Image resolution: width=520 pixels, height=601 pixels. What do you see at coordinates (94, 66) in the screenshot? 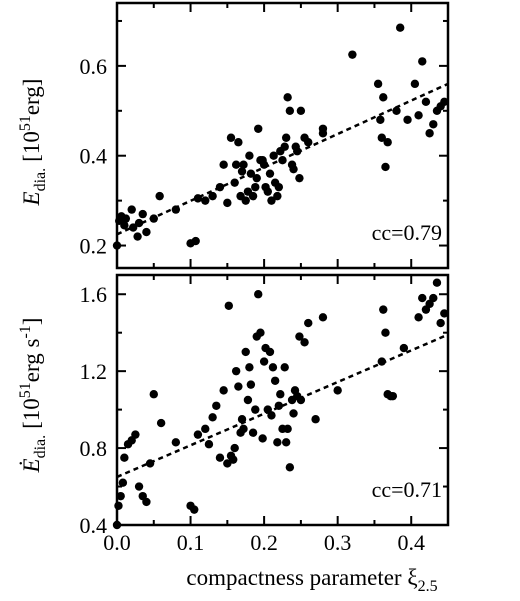
I see `top-ytick-label: 0.6` at bounding box center [94, 66].